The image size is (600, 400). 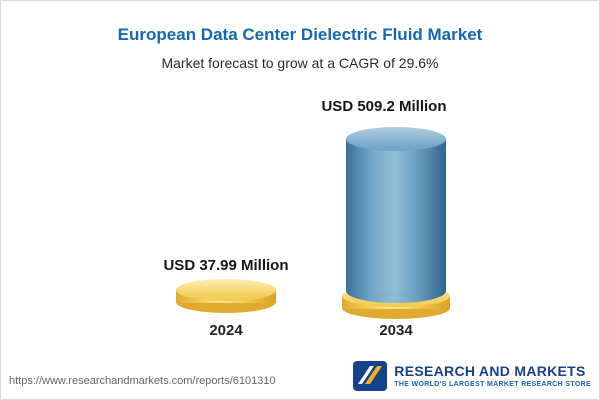 I want to click on bar-2034-body, so click(x=396, y=215).